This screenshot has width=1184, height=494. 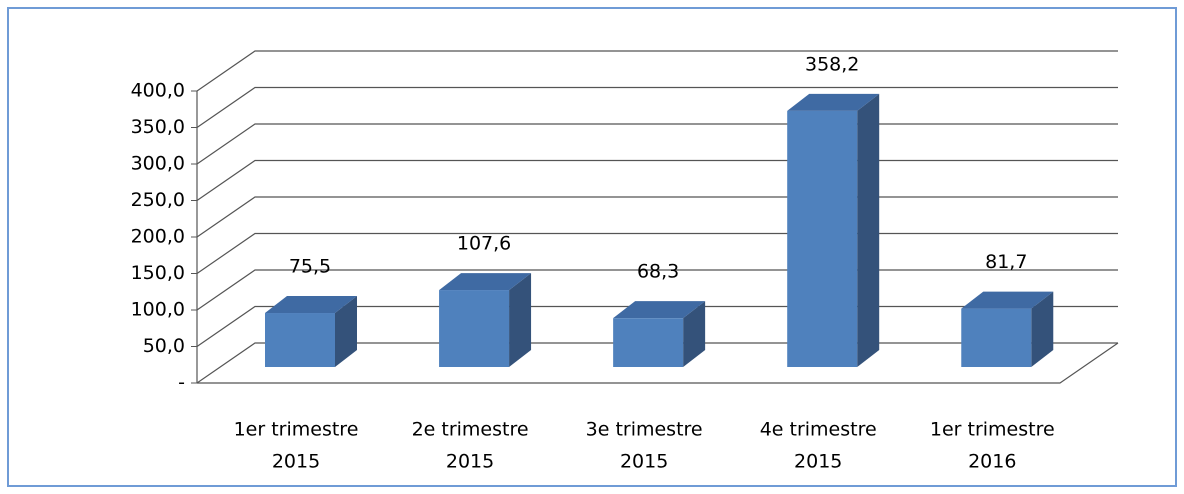 I want to click on x-tick-label: 2016, so click(x=992, y=462).